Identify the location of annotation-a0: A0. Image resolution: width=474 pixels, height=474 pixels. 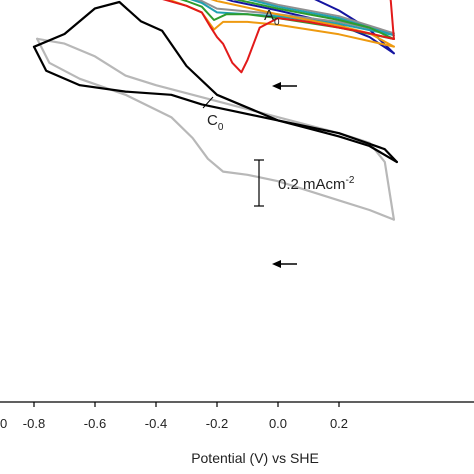
(272, 17).